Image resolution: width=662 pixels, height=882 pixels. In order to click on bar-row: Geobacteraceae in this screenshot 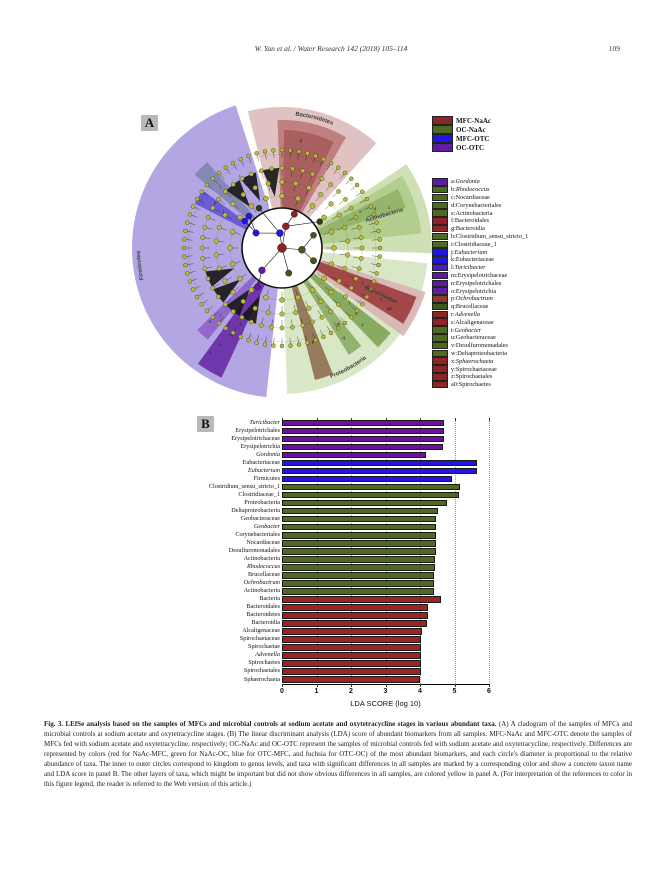, I will do `click(340, 519)`.